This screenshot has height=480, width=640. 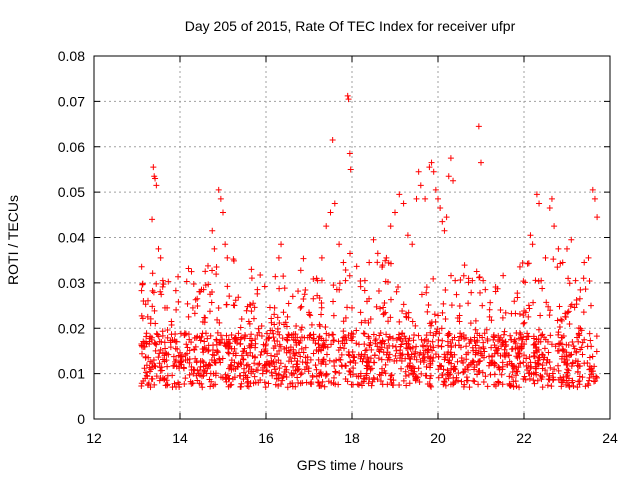 I want to click on x-tick-label: 12, so click(x=94, y=438).